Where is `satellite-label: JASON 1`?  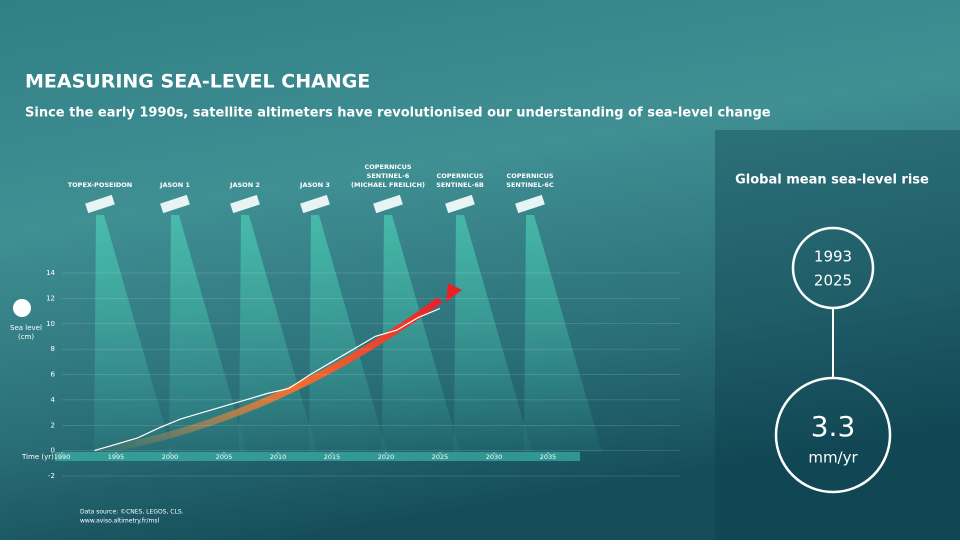 satellite-label: JASON 1 is located at coordinates (174, 185).